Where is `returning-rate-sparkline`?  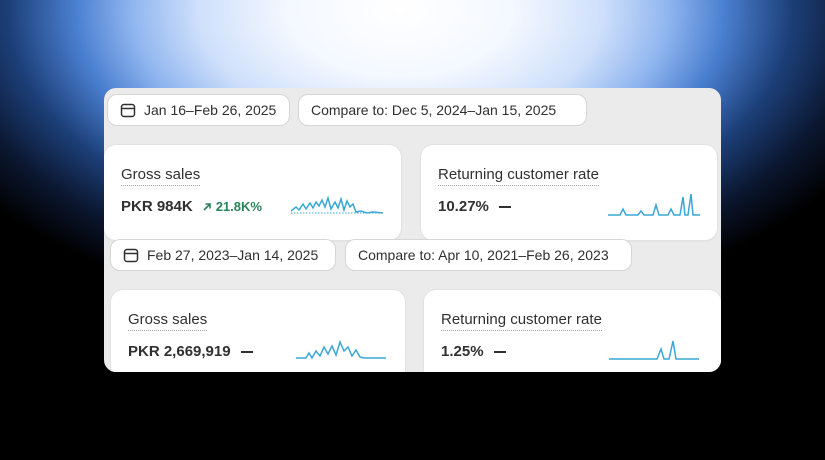
returning-rate-sparkline is located at coordinates (654, 204).